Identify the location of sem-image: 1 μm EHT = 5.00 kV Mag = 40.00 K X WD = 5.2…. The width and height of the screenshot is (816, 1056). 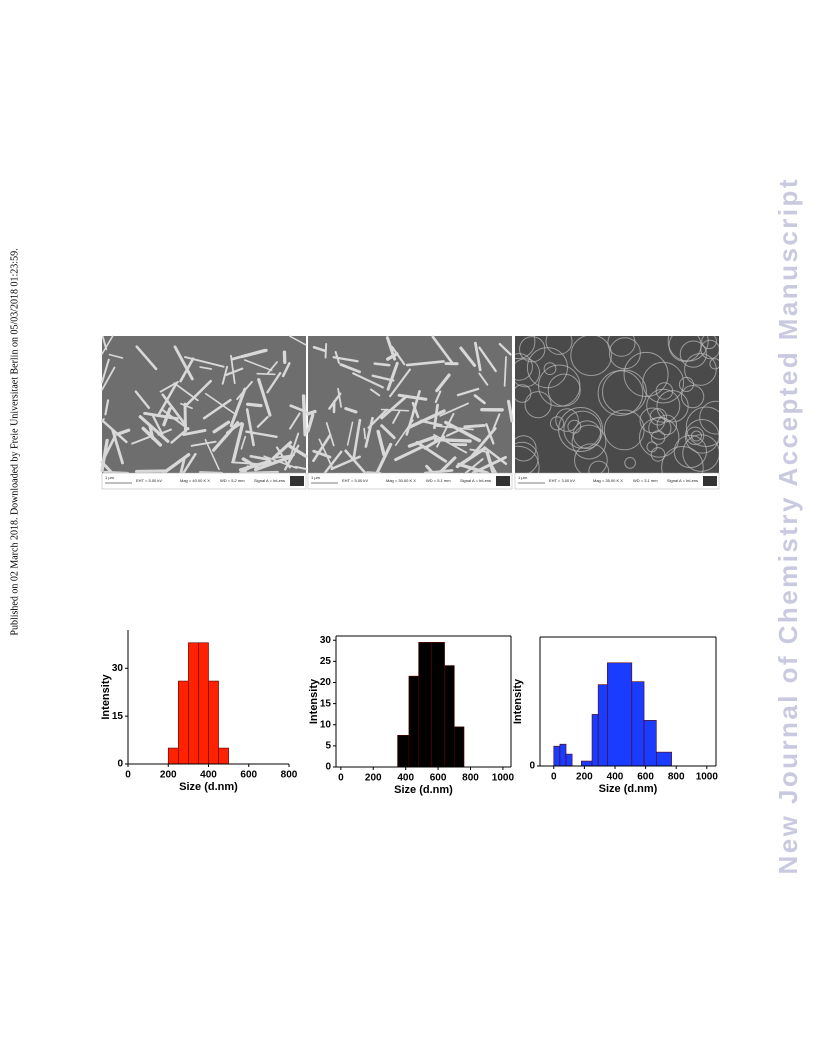
(204, 412).